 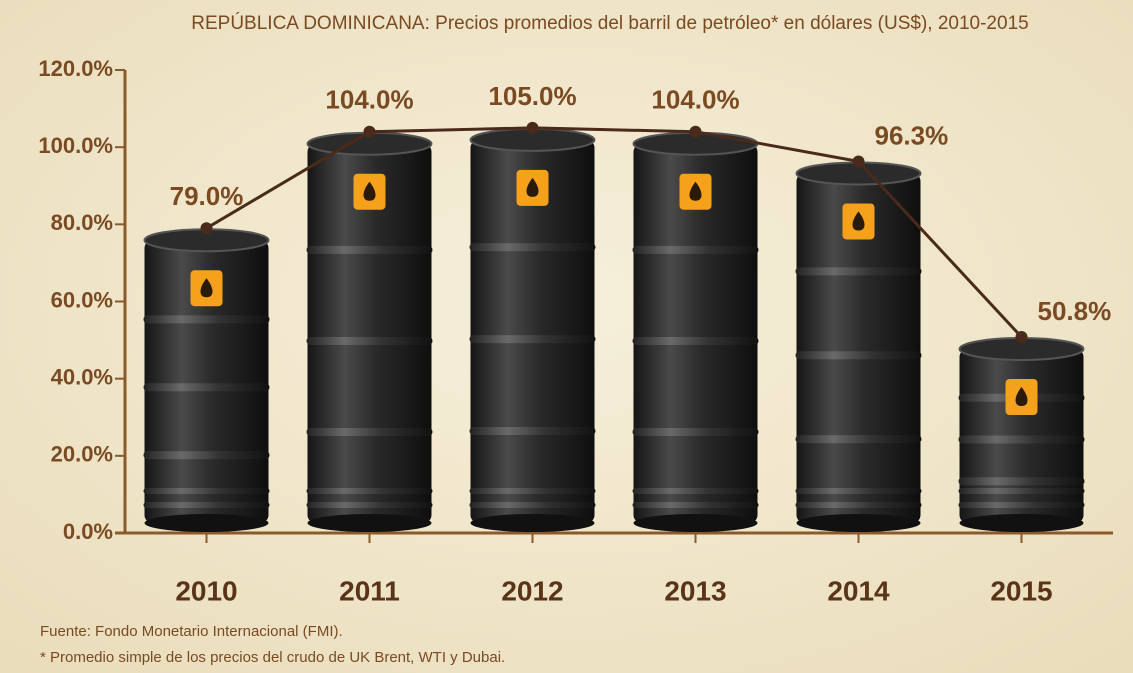 What do you see at coordinates (207, 196) in the screenshot?
I see `value-label: 79.0%` at bounding box center [207, 196].